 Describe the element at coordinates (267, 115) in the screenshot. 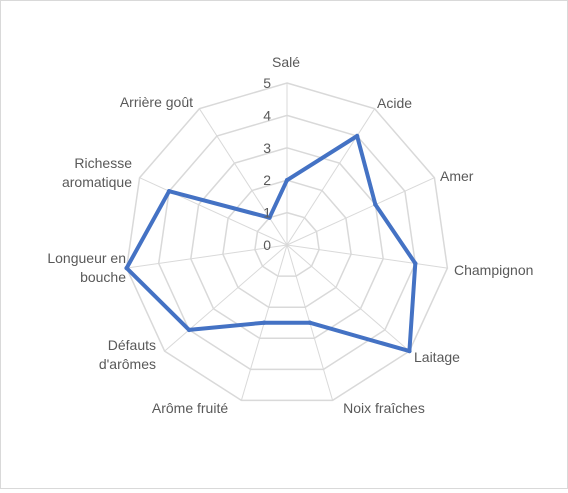

I see `tick-label-4: 4` at that location.